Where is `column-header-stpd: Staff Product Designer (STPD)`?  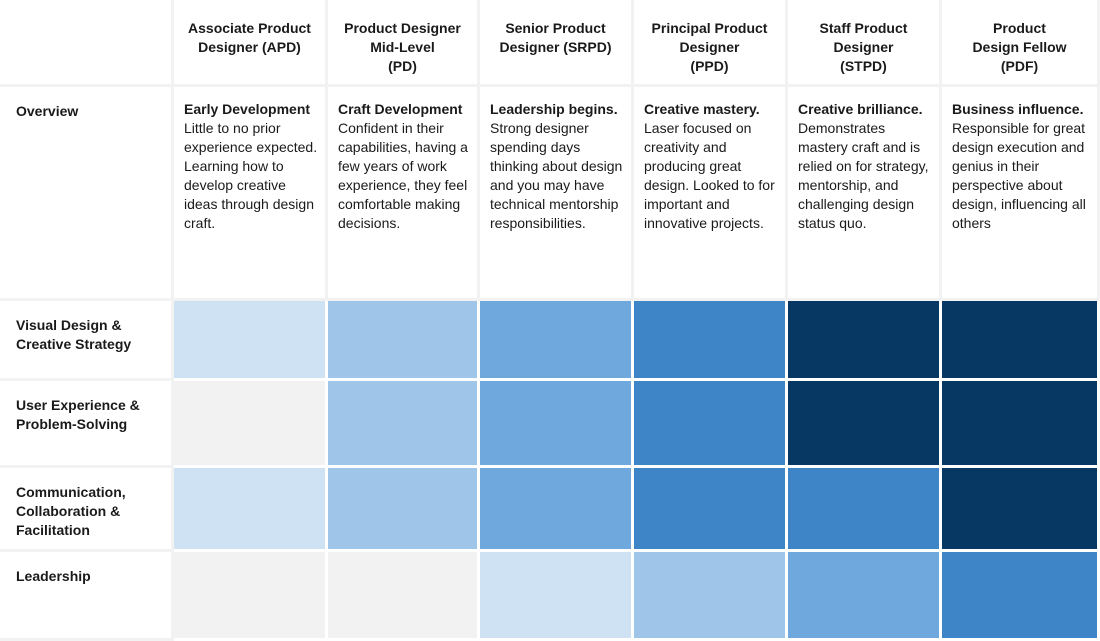 column-header-stpd: Staff Product Designer (STPD) is located at coordinates (865, 43).